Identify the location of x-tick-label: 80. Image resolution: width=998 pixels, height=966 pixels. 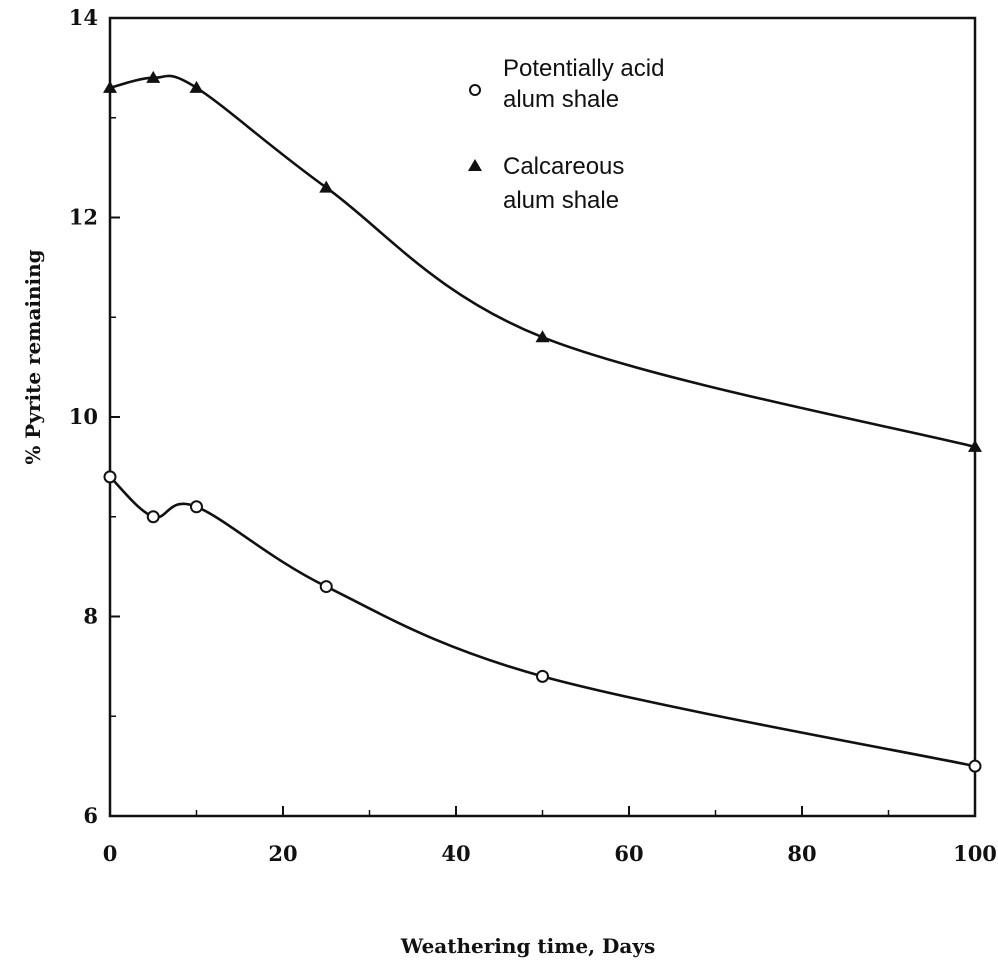
(801, 853).